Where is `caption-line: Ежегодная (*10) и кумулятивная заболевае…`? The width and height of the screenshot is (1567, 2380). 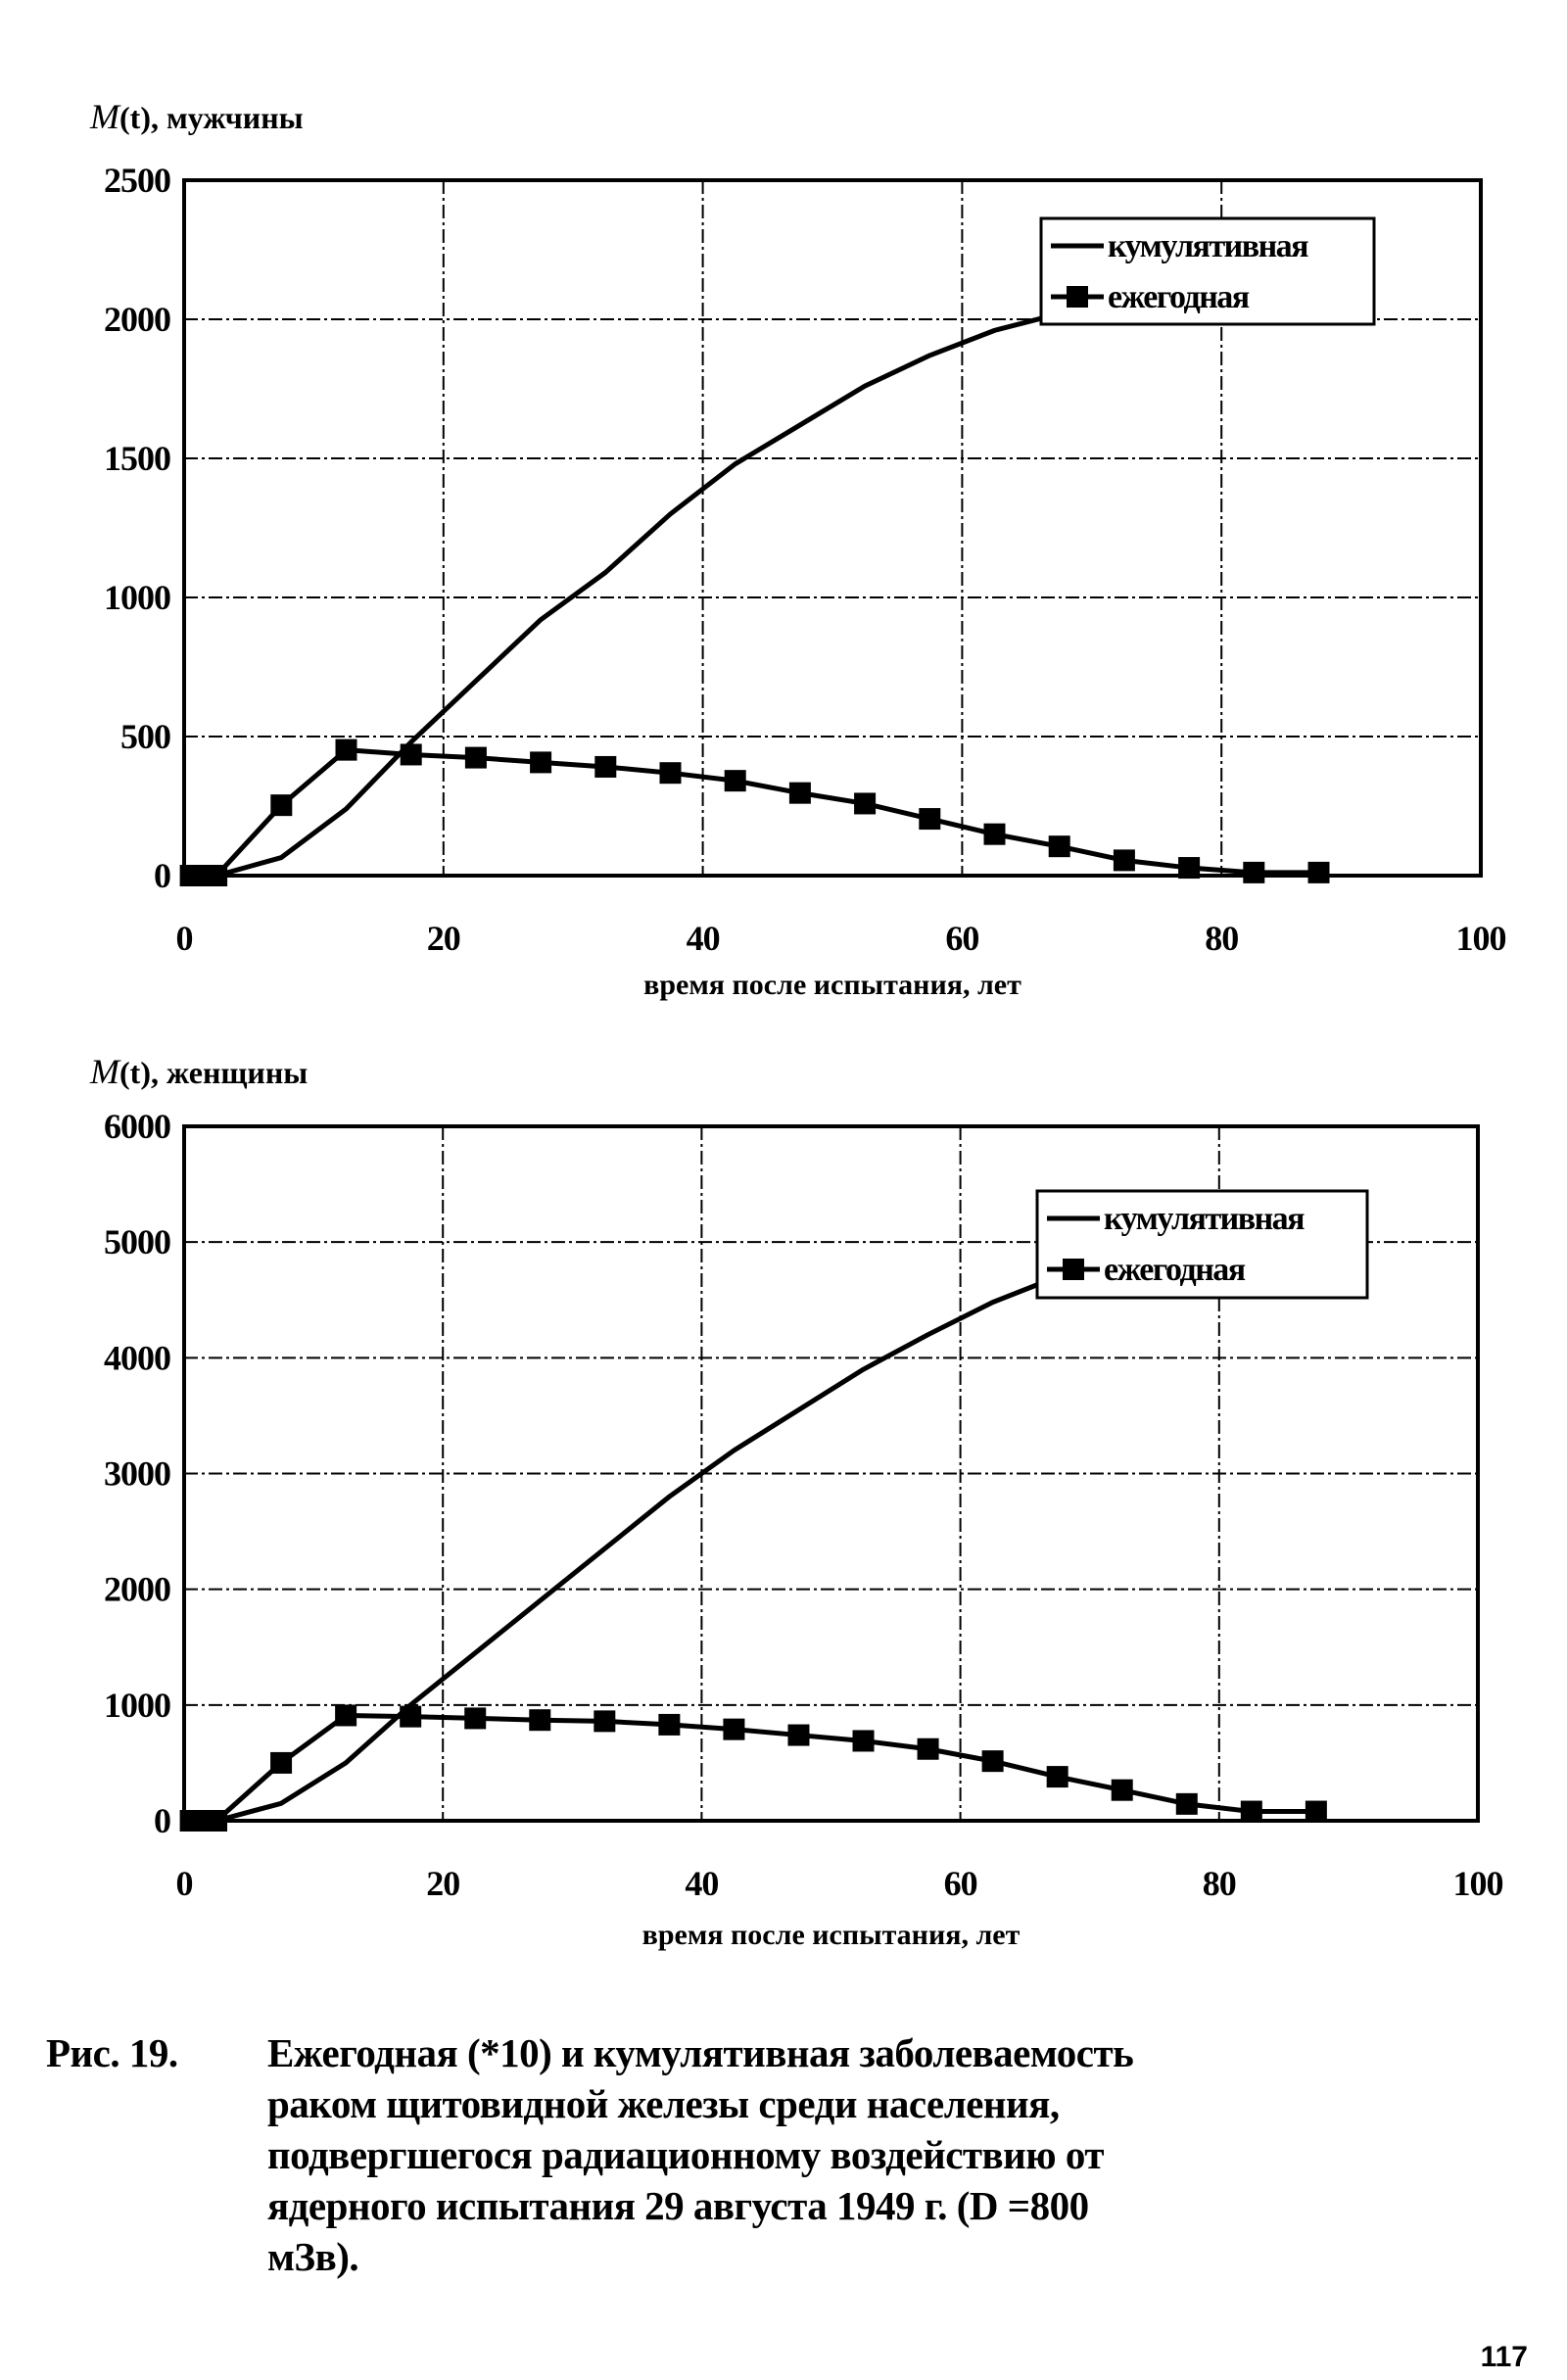 caption-line: Ежегодная (*10) и кумулятивная заболевае… is located at coordinates (700, 2052).